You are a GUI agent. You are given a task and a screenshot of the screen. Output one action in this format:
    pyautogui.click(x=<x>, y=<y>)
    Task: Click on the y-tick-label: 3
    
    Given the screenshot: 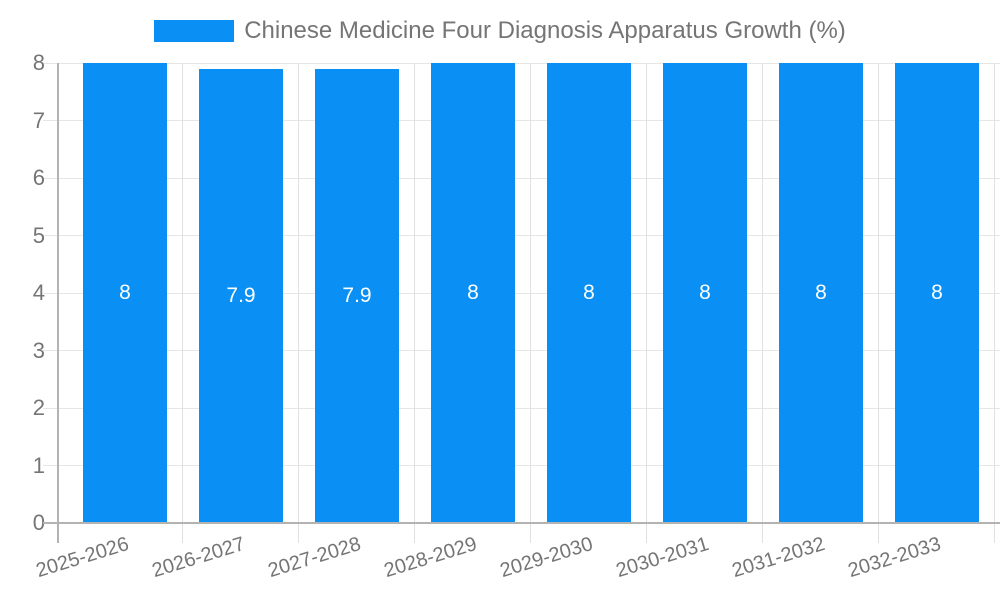 What is the action you would take?
    pyautogui.click(x=38, y=350)
    